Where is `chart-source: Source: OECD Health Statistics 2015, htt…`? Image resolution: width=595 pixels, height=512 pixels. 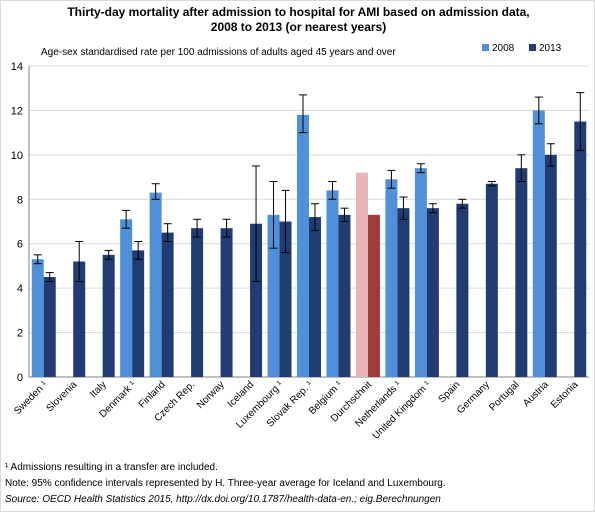
chart-source: Source: OECD Health Statistics 2015, htt… is located at coordinates (223, 499).